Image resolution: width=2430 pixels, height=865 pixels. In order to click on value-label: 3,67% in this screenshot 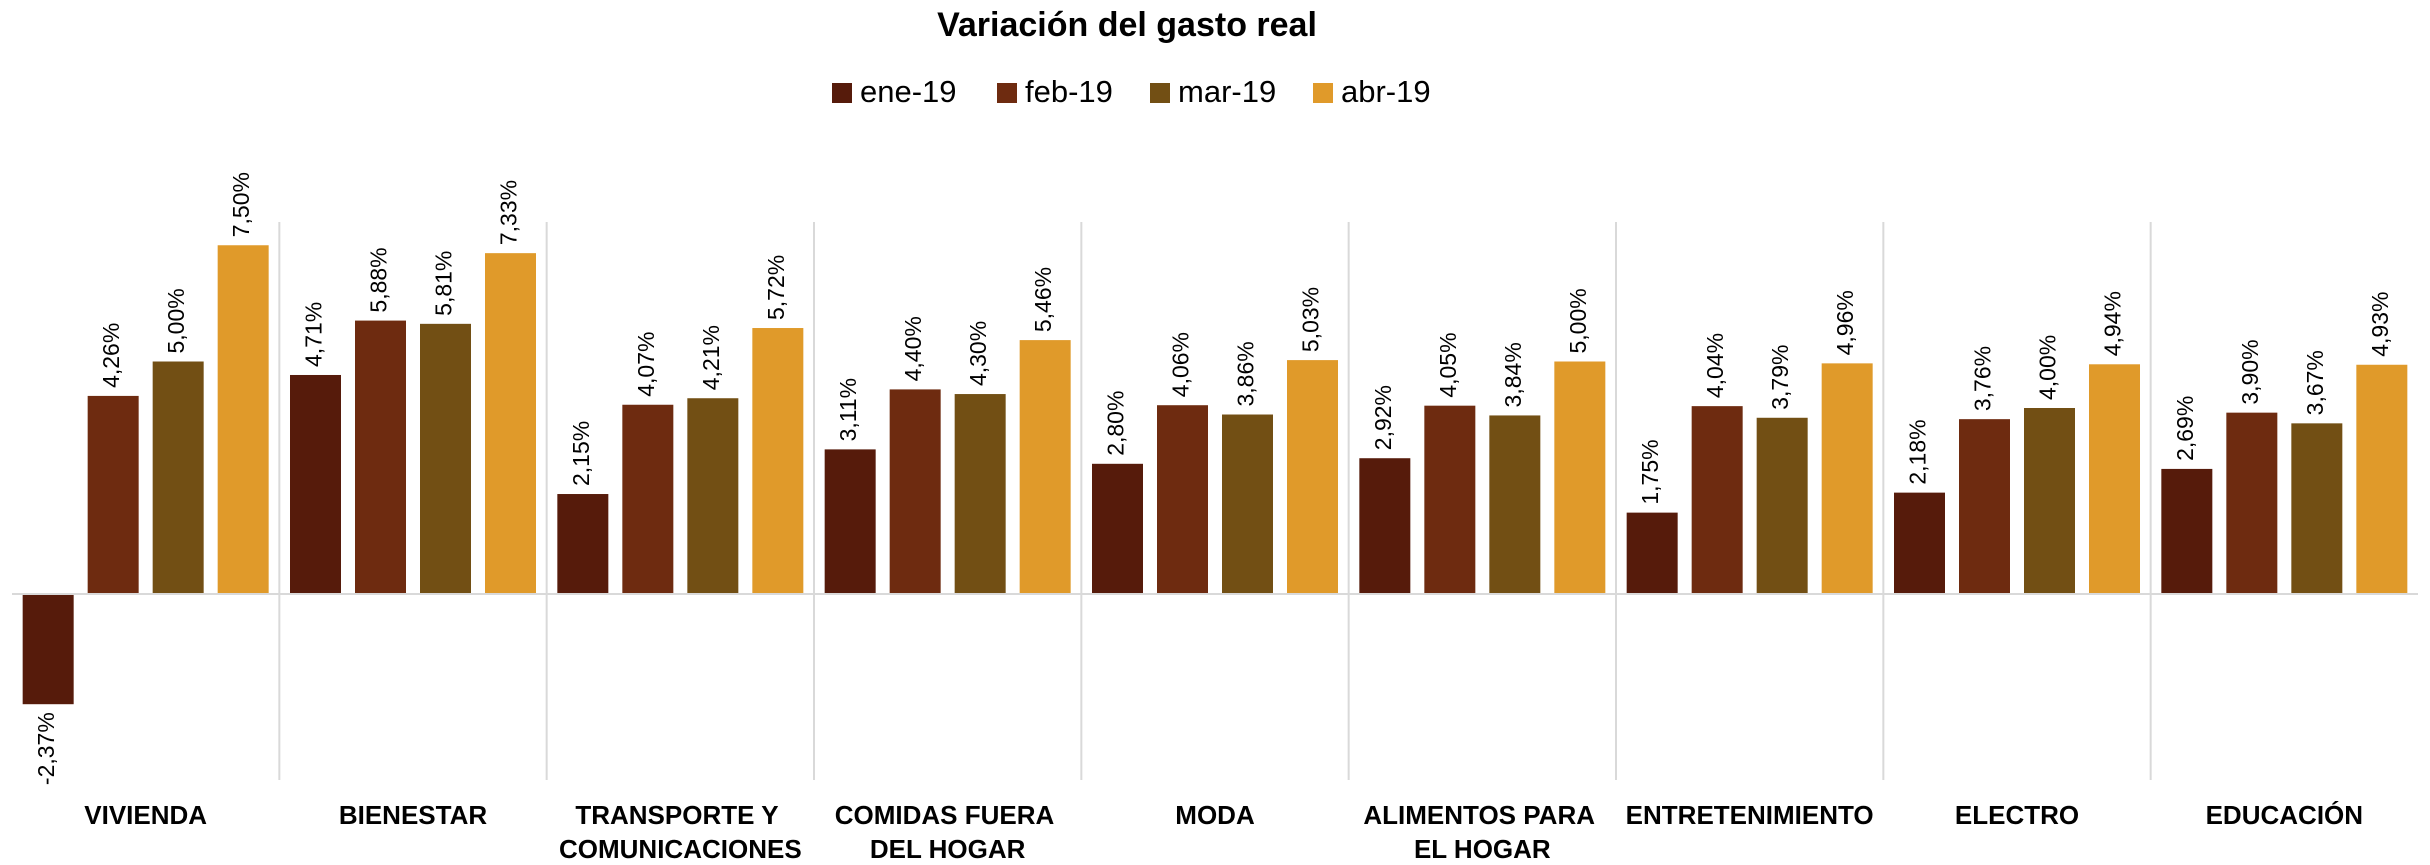, I will do `click(2315, 382)`.